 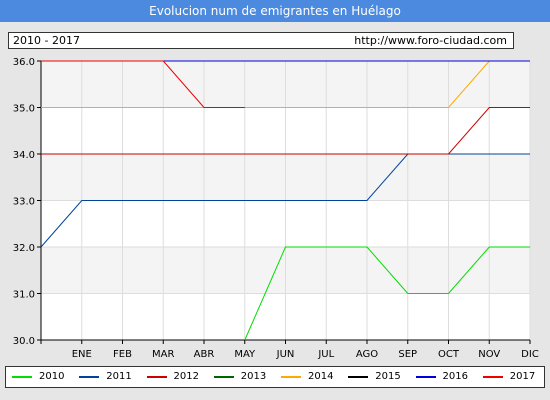 I want to click on x-tick-label: DIC, so click(x=530, y=354).